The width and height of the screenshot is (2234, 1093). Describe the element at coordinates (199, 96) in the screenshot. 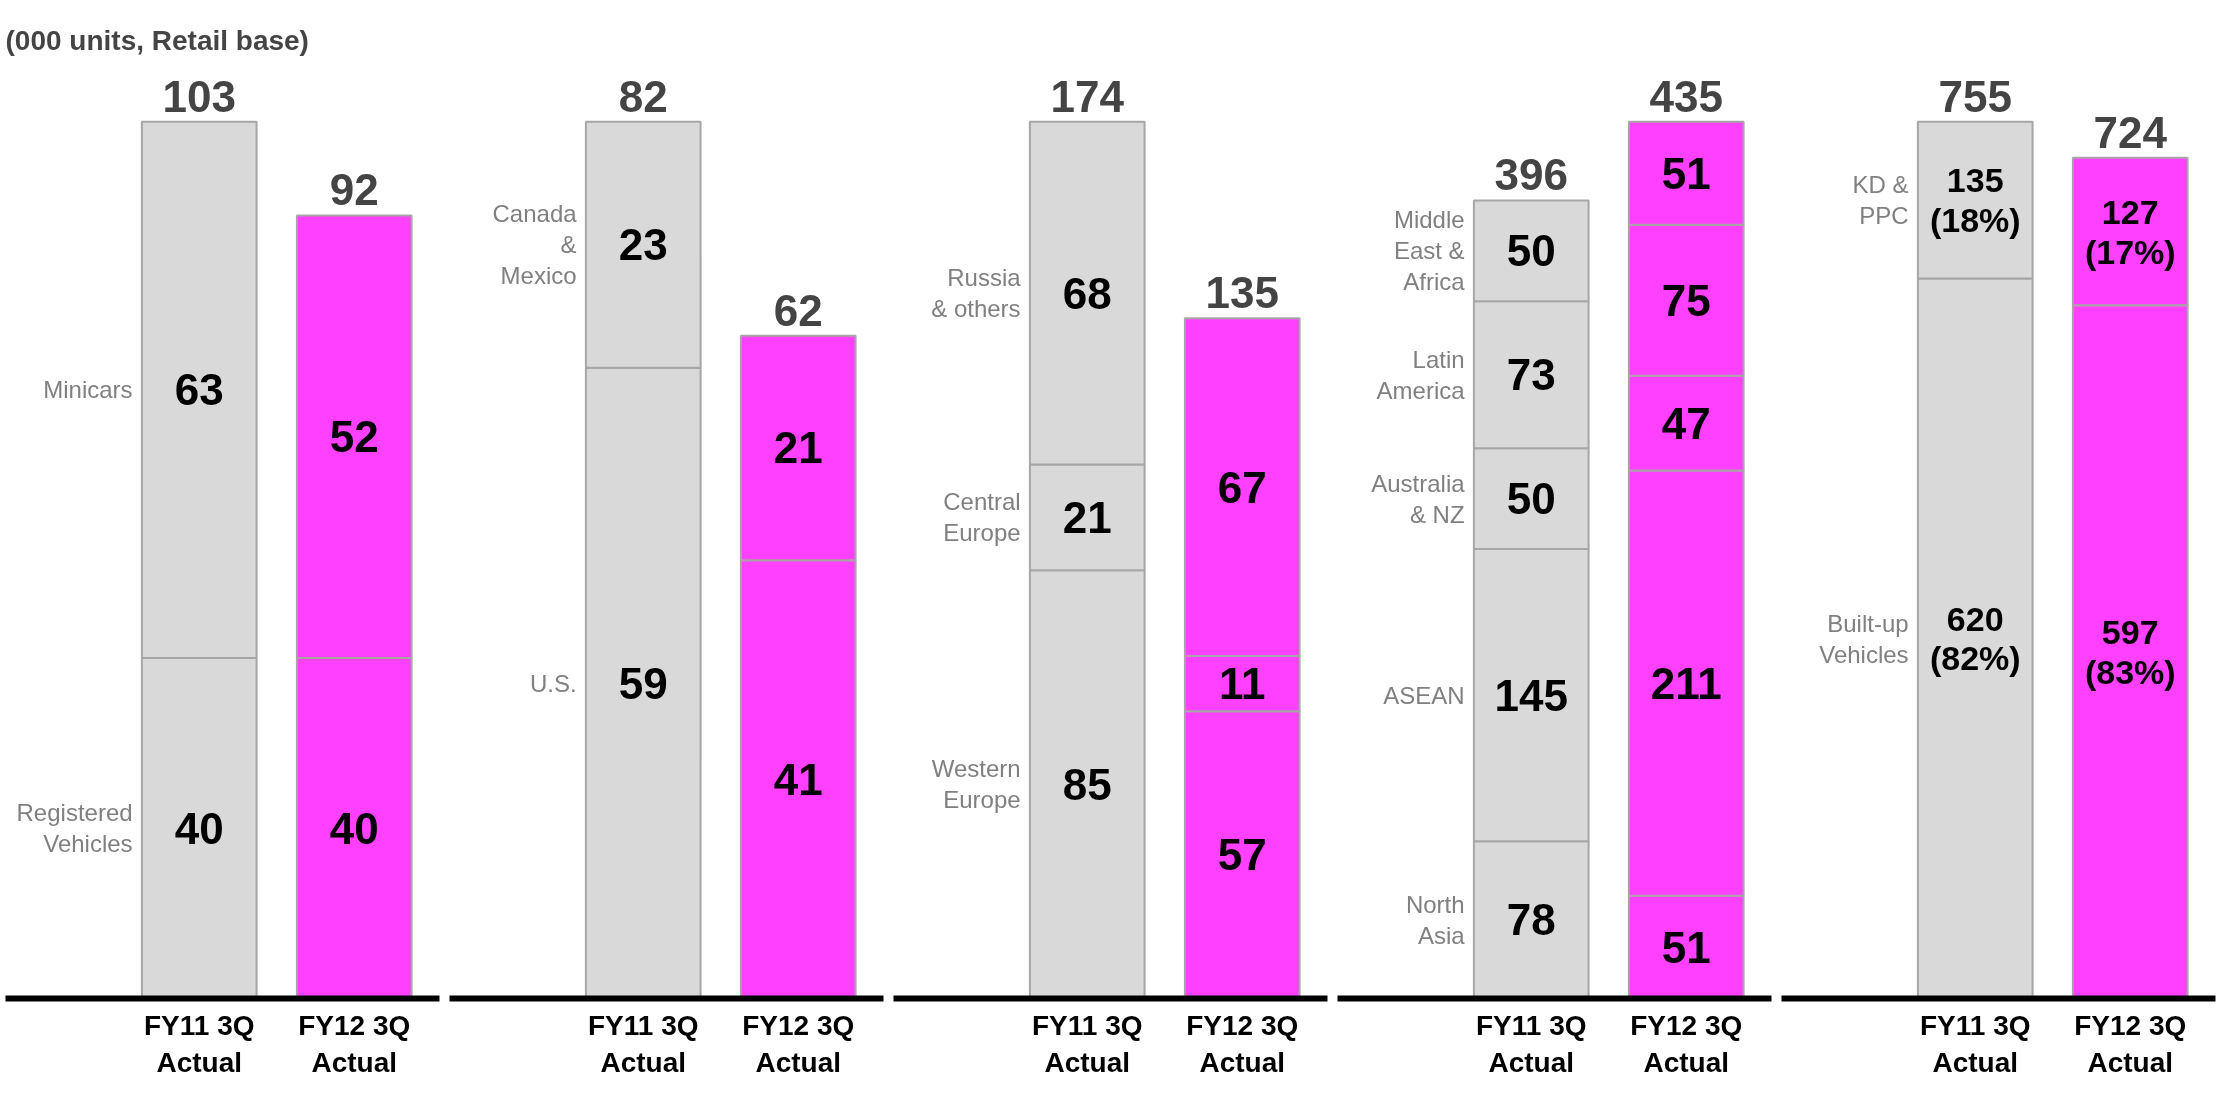

I see `total-label: 103` at that location.